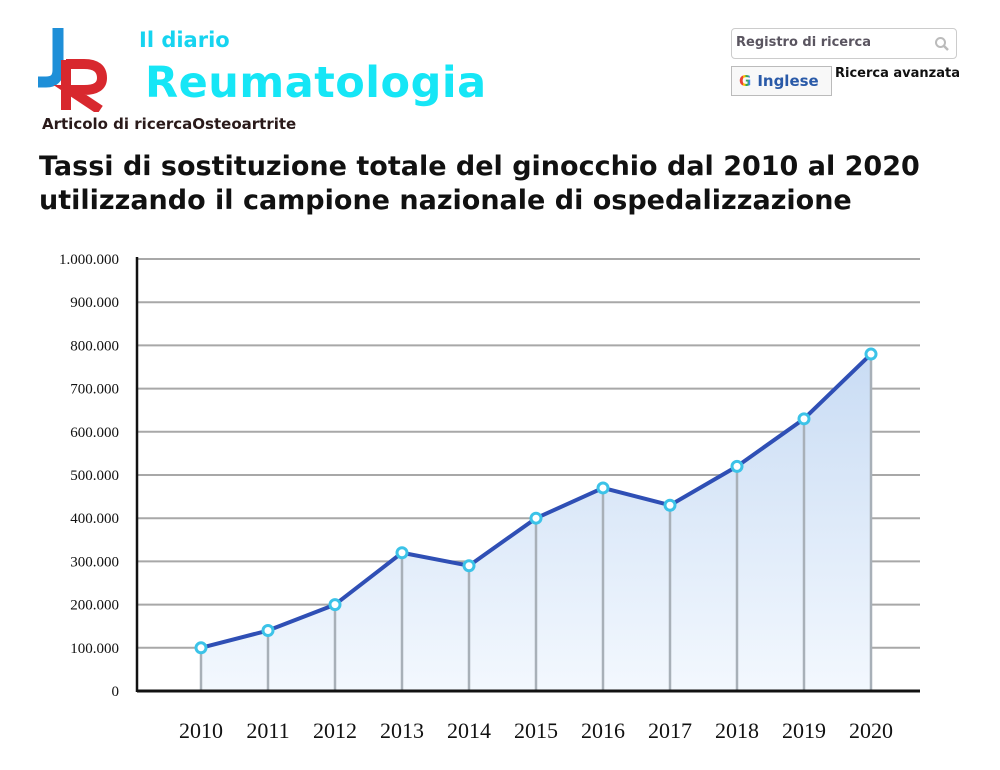 This screenshot has width=1000, height=770. What do you see at coordinates (536, 730) in the screenshot?
I see `x-tick-label: 2015` at bounding box center [536, 730].